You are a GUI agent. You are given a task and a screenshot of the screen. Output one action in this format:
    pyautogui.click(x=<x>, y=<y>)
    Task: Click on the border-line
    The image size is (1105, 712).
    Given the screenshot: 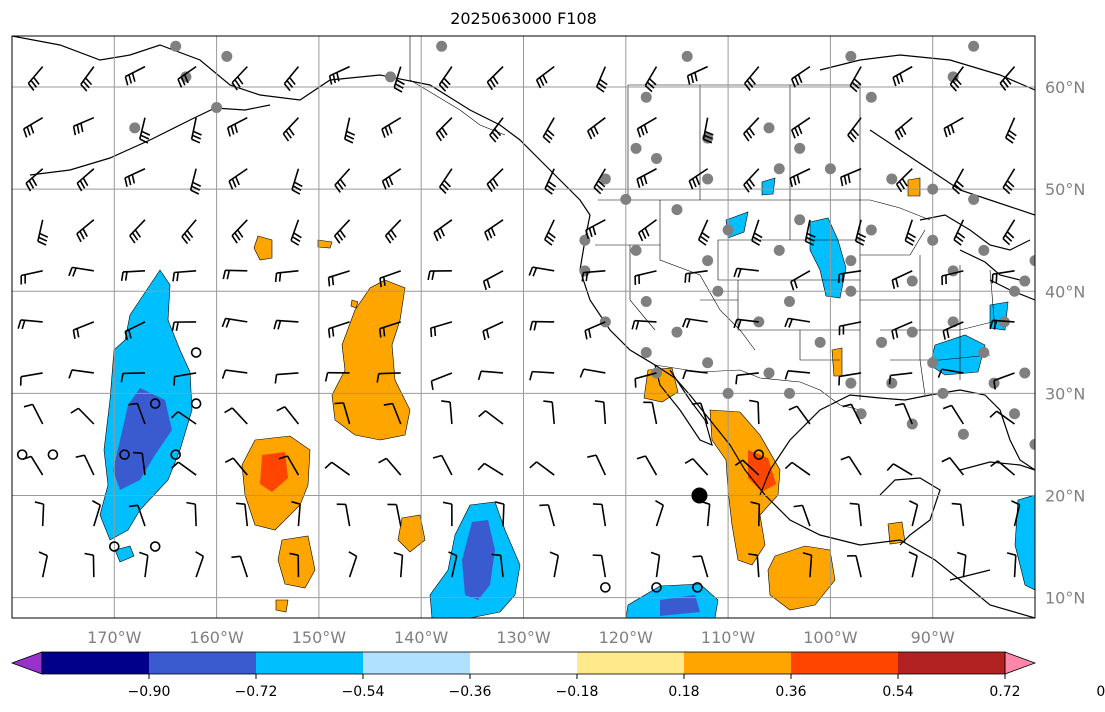 What is the action you would take?
    pyautogui.click(x=893, y=242)
    